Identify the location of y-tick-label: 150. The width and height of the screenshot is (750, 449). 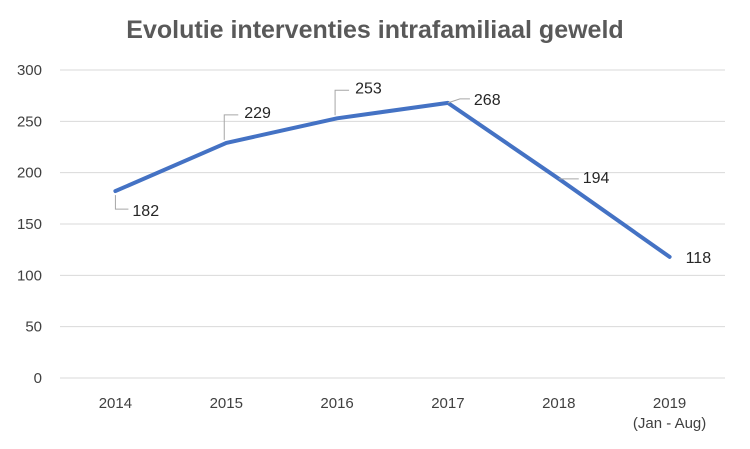
(29, 224).